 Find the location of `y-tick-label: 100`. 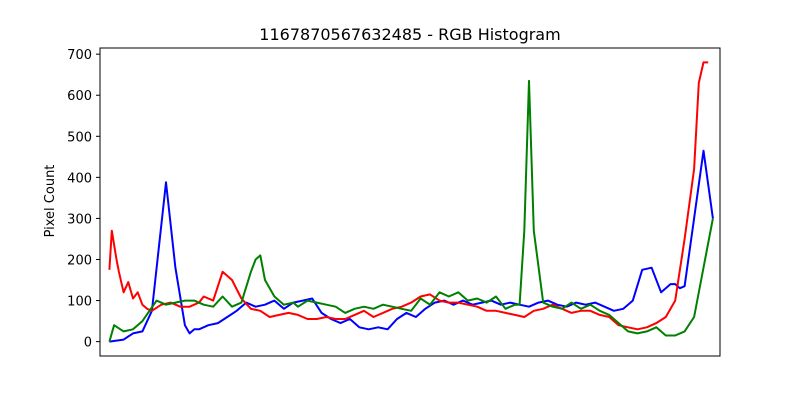

y-tick-label: 100 is located at coordinates (79, 302).